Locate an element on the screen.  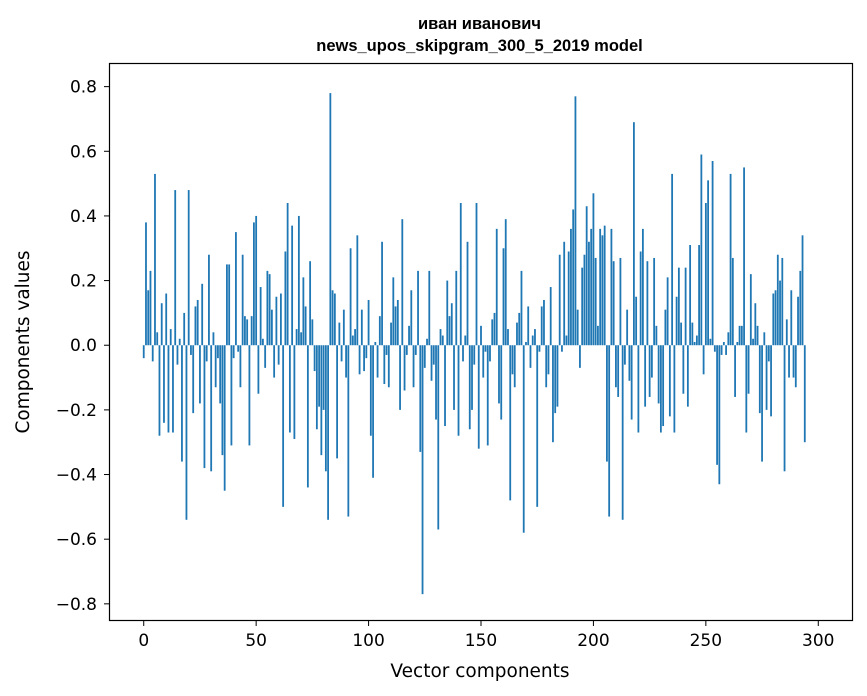
y-axis-label: Components values is located at coordinates (23, 341).